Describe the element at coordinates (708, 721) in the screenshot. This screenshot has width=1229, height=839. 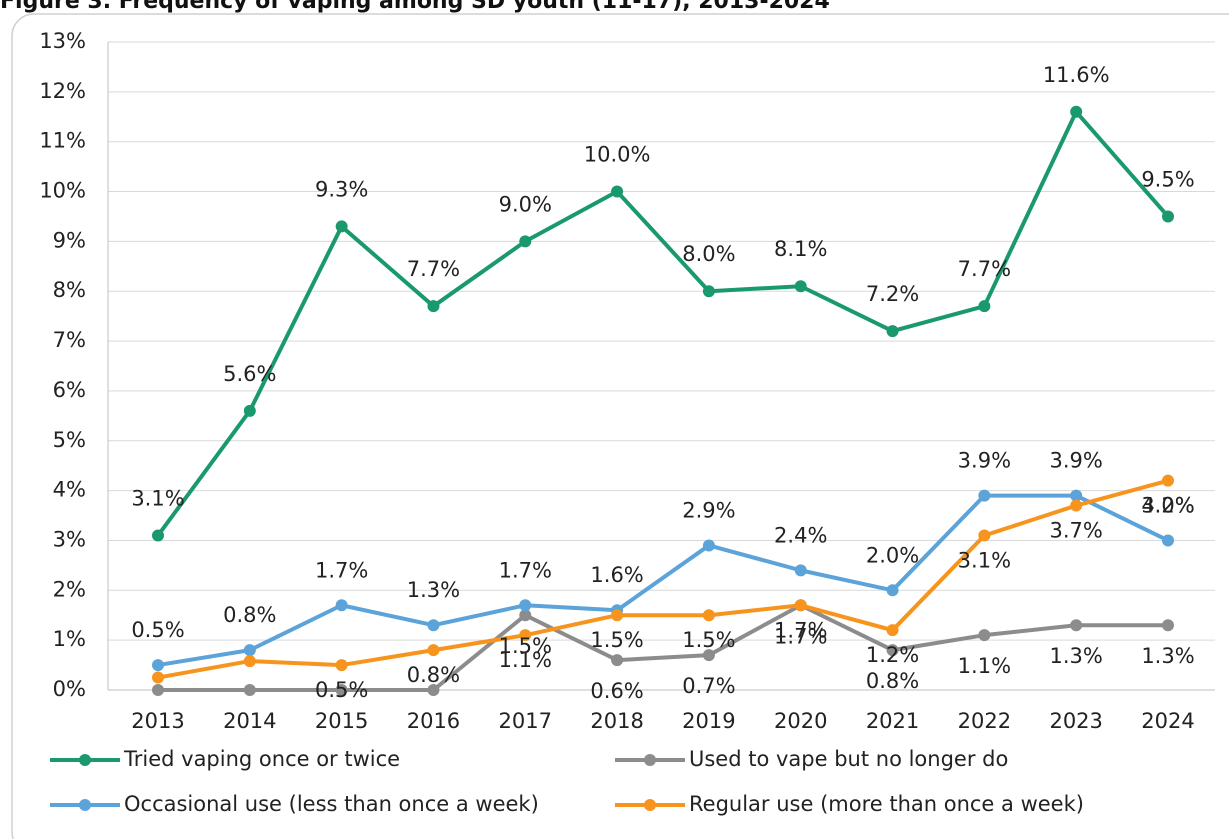
I see `x-tick-label: 2019` at that location.